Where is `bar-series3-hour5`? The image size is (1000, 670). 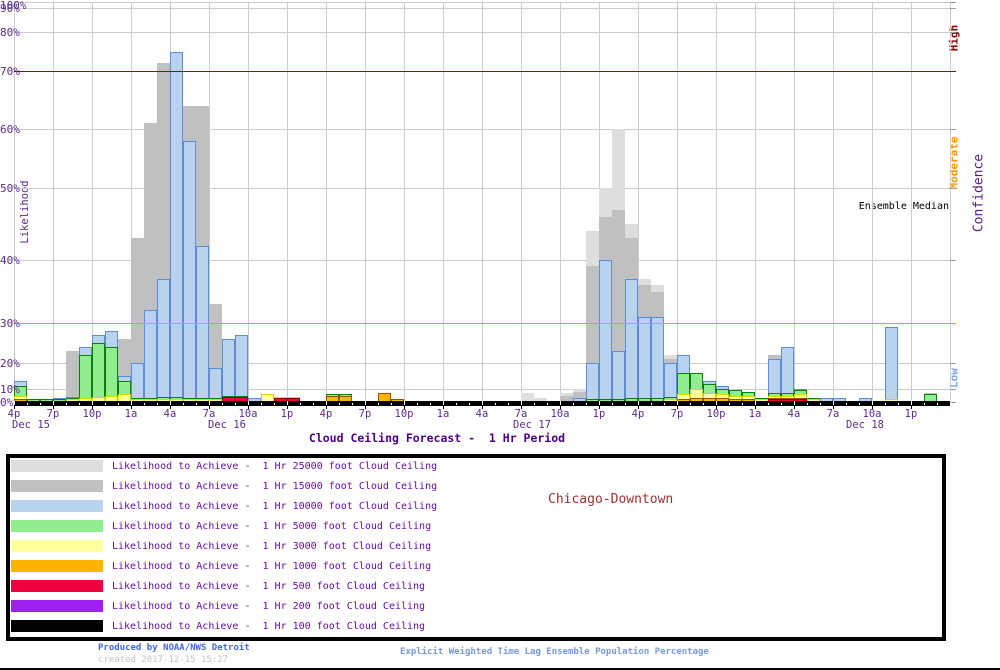 bar-series3-hour5 is located at coordinates (85, 378).